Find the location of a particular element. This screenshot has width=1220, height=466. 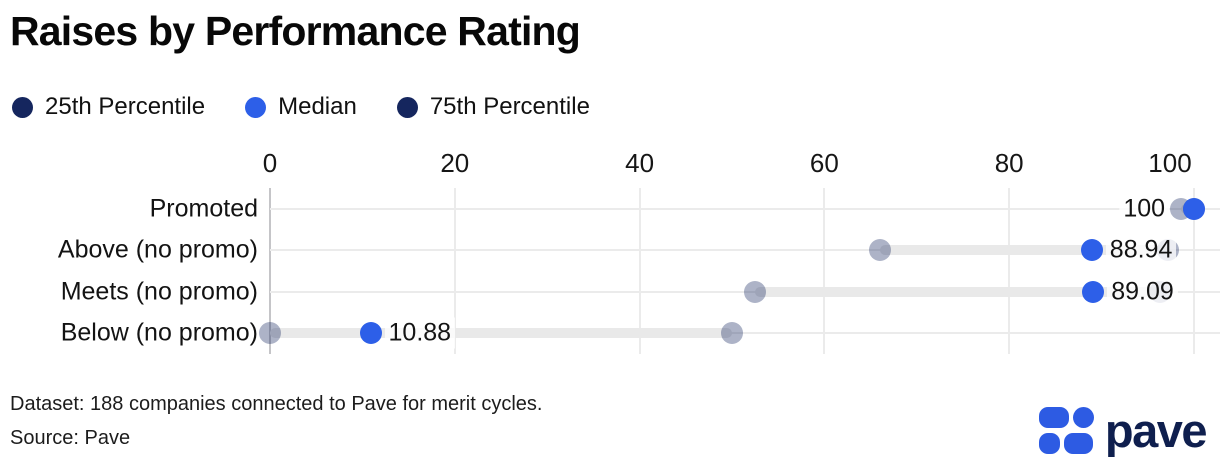

value-label: 88.94 is located at coordinates (1141, 250).